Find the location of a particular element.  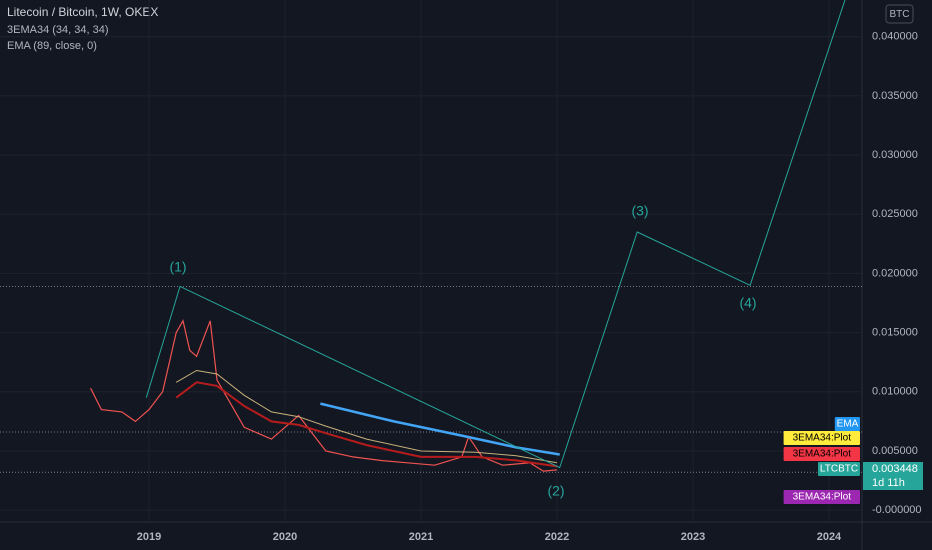

wave-label: (3) is located at coordinates (639, 211).